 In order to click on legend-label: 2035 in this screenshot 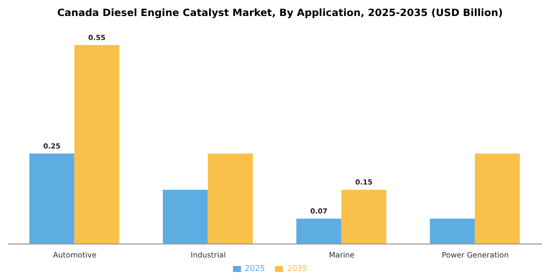, I will do `click(297, 268)`.